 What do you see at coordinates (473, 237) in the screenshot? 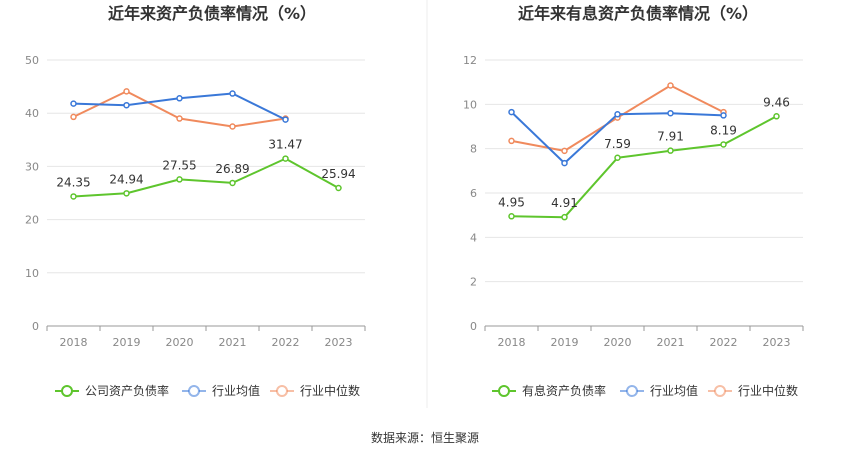
I see `y-tick-label: 4` at bounding box center [473, 237].